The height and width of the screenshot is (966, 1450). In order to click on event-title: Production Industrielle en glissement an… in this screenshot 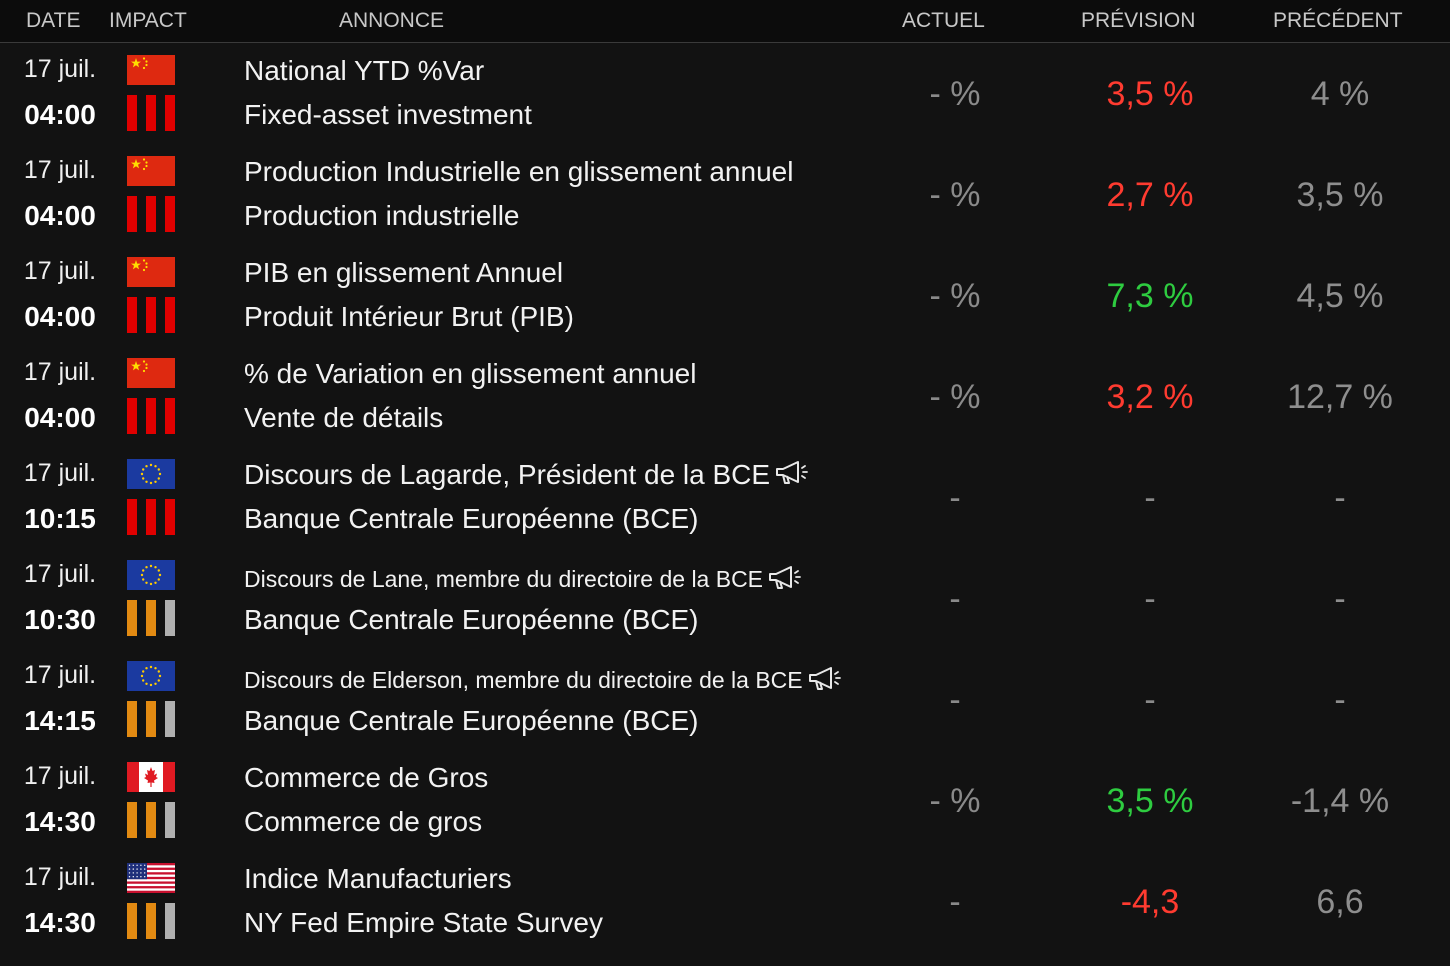, I will do `click(518, 172)`.